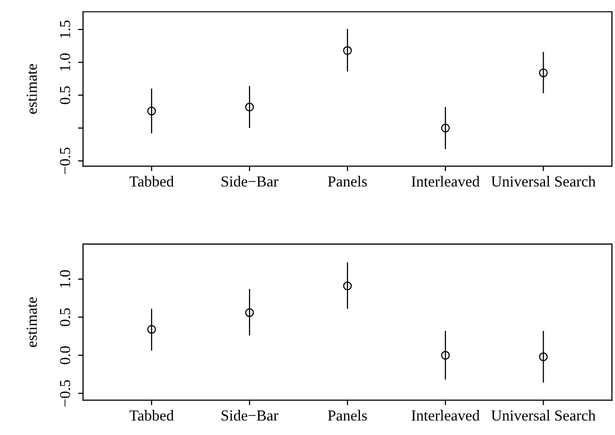 This screenshot has height=435, width=615. I want to click on y-tick-label: 0.0, so click(65, 355).